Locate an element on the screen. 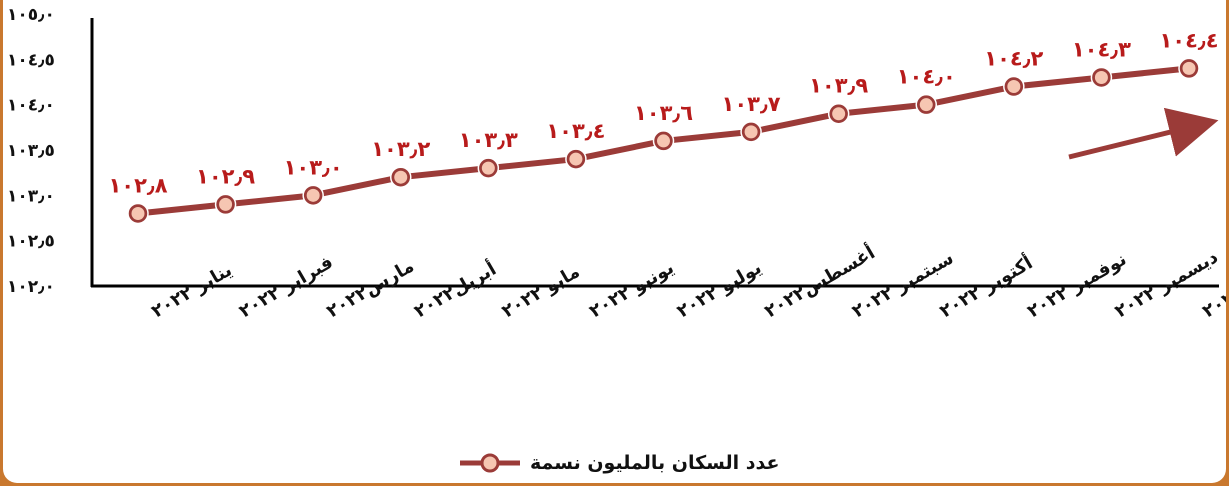  legend-label: عدد السكان بالمليون نسمة is located at coordinates (655, 463).